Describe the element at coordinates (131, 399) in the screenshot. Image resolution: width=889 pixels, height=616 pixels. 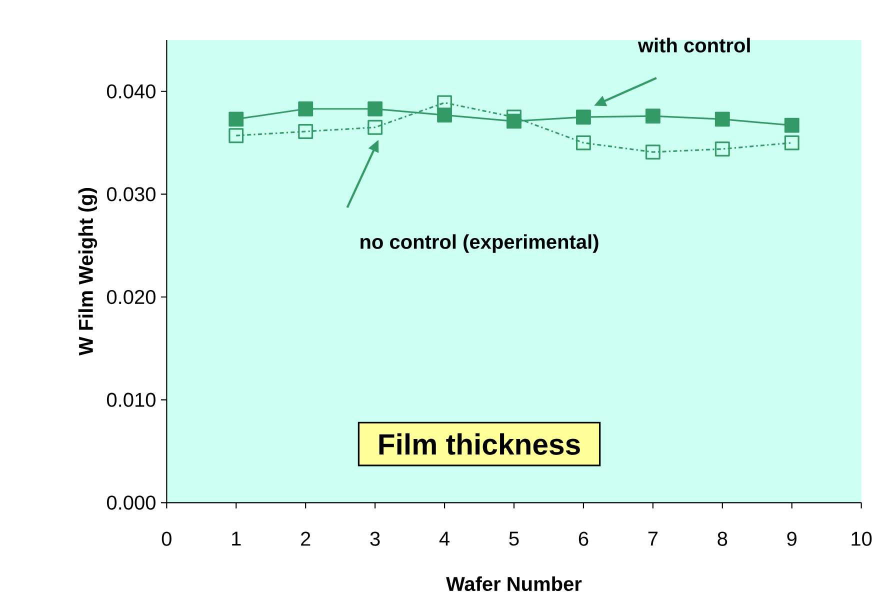
I see `y-tick-label: 0.010` at that location.